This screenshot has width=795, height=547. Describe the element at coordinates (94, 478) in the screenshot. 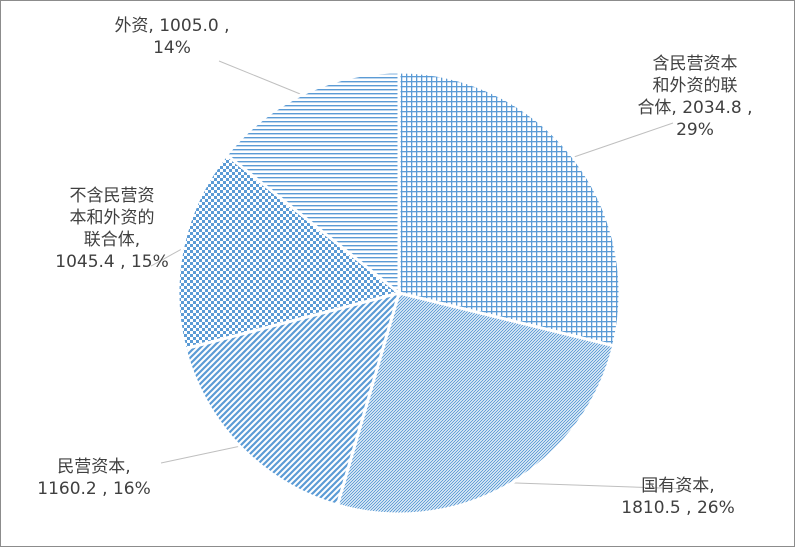

I see `data-label-private-capital: 民营资本, 1160.2 , 16%` at that location.